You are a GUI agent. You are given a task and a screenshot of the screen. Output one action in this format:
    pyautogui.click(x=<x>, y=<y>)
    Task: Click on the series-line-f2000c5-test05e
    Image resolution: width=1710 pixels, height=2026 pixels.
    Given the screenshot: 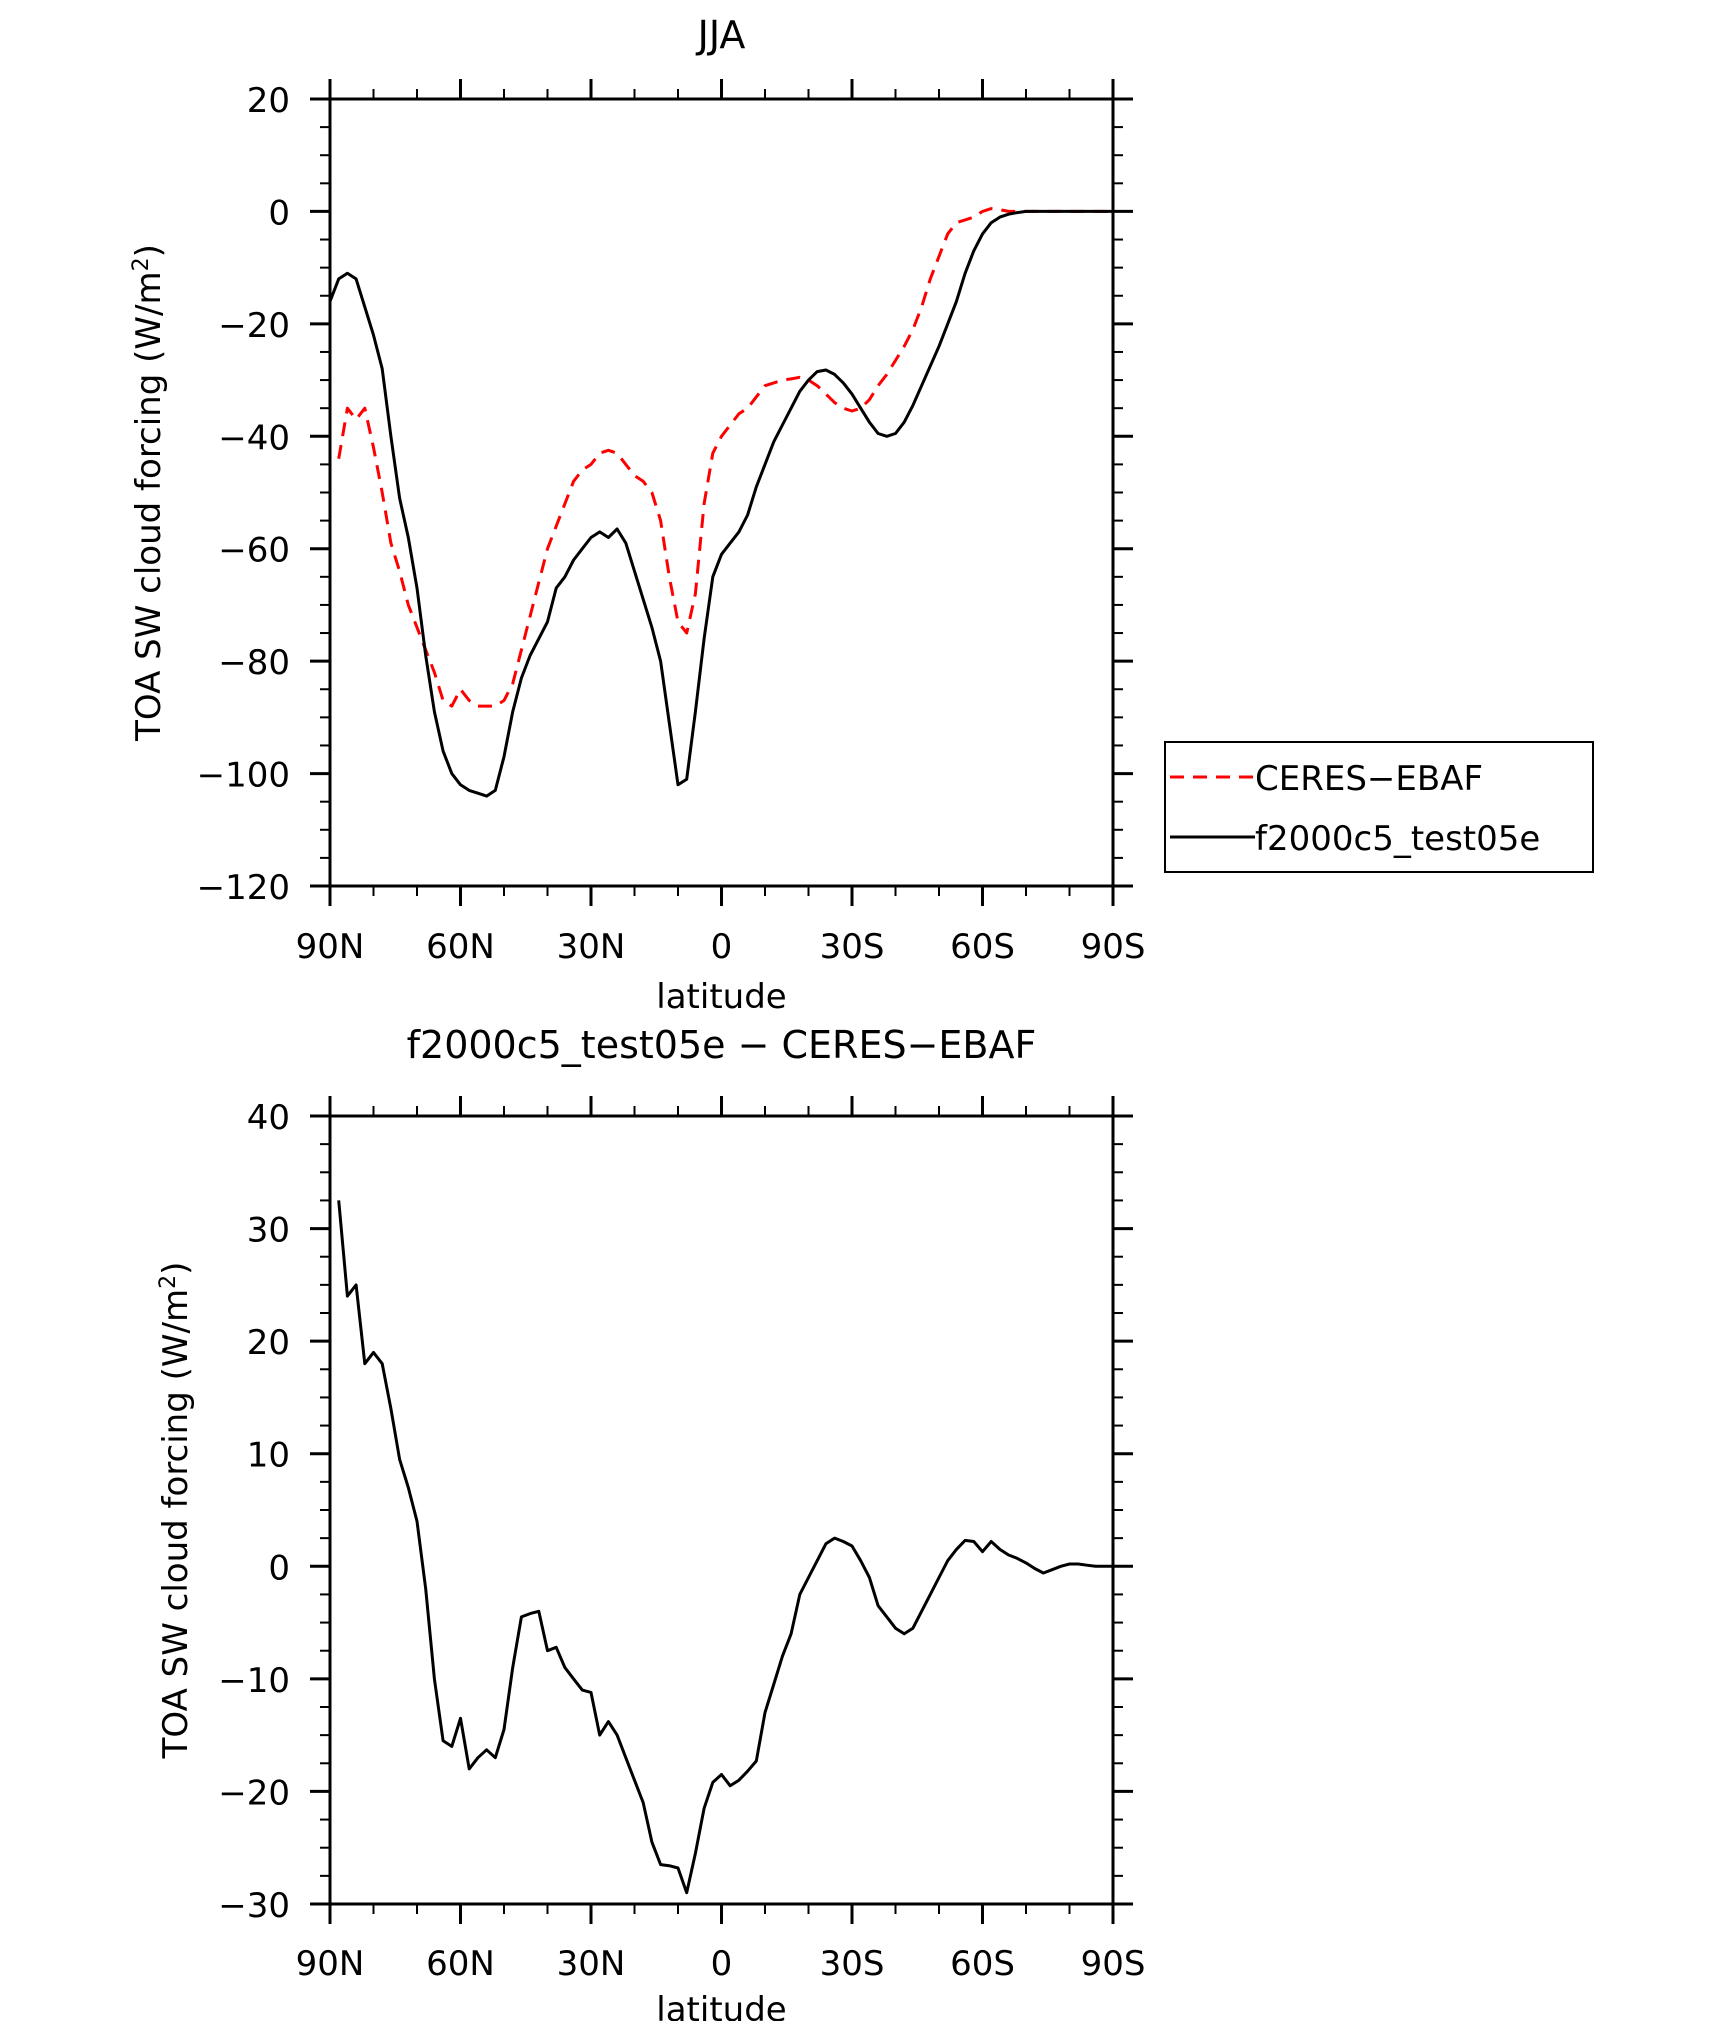 What is the action you would take?
    pyautogui.click(x=720, y=503)
    